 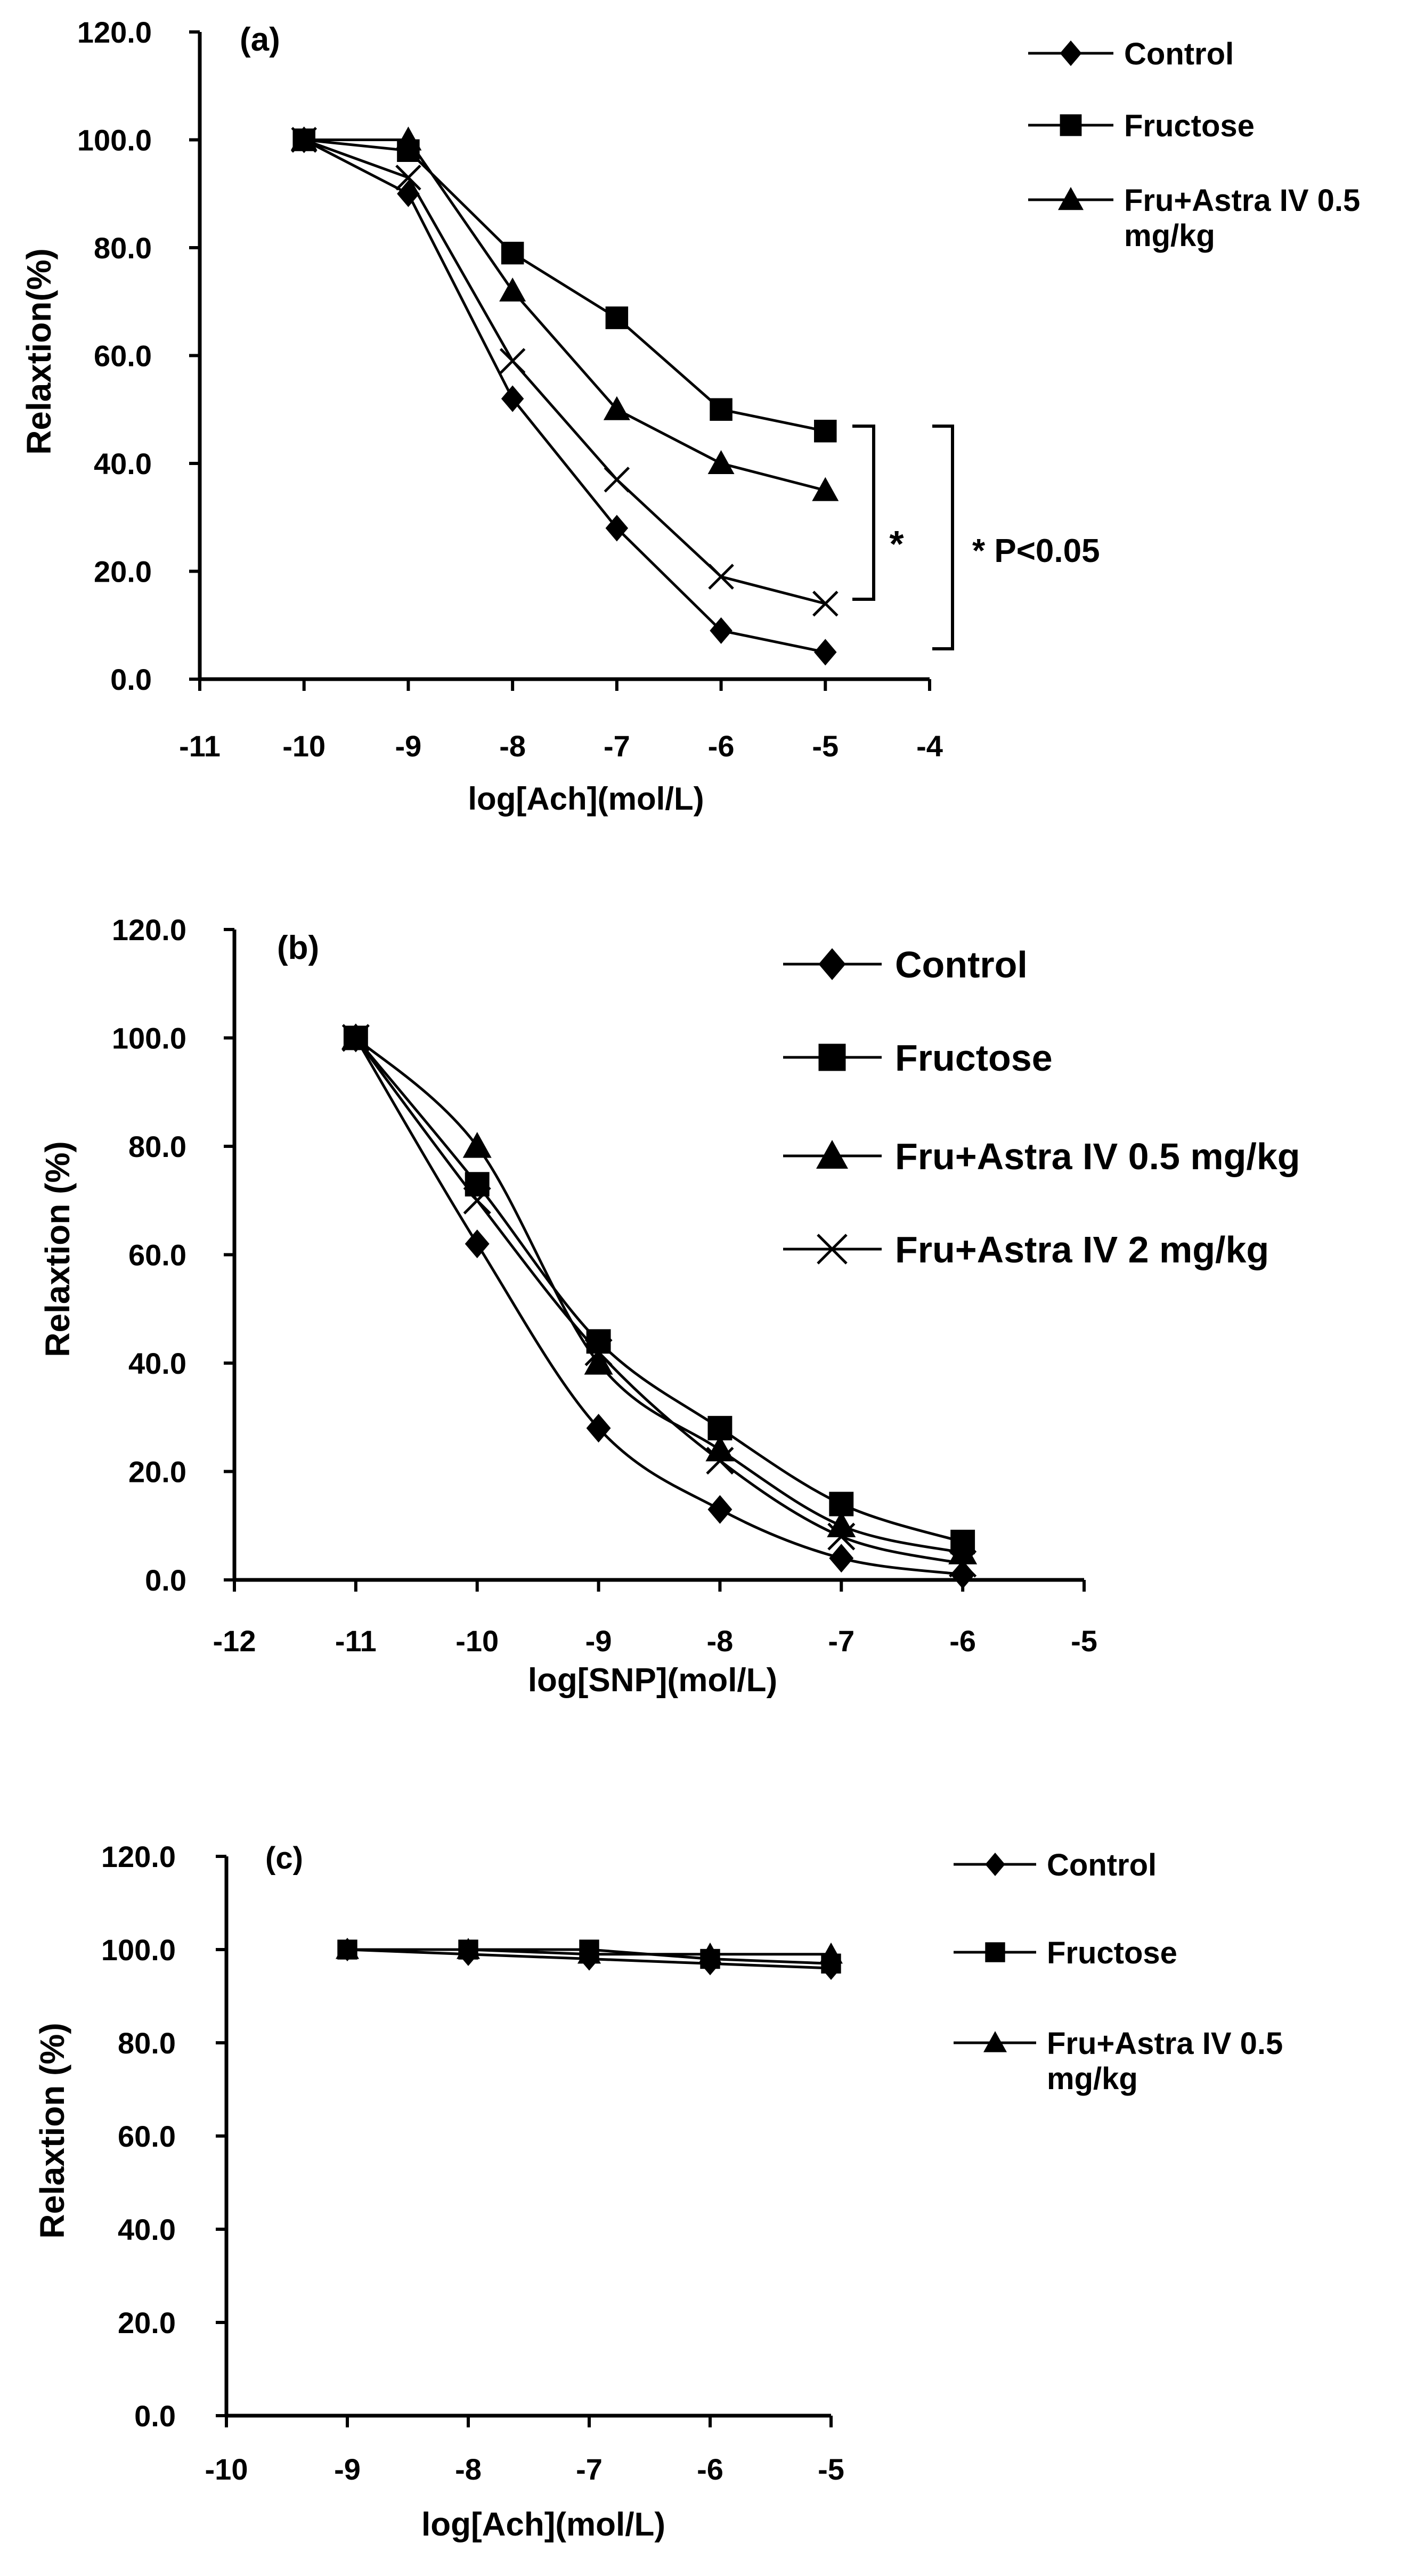 What do you see at coordinates (586, 799) in the screenshot?
I see `x-axis-title: log[Ach](mol/L)` at bounding box center [586, 799].